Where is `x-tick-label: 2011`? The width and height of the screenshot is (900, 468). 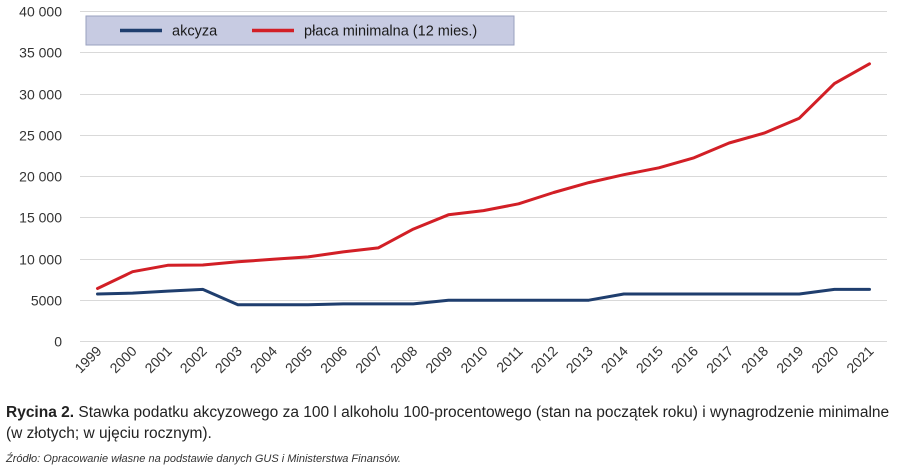
x-tick-label: 2011 is located at coordinates (509, 359).